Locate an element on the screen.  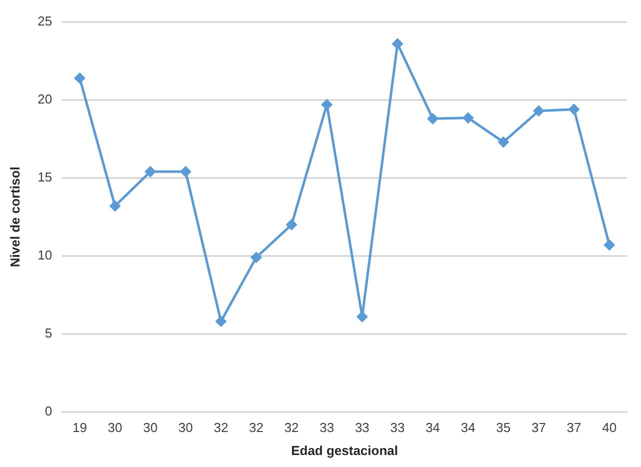
y-axis-title: Nivel de cortisol is located at coordinates (14, 217).